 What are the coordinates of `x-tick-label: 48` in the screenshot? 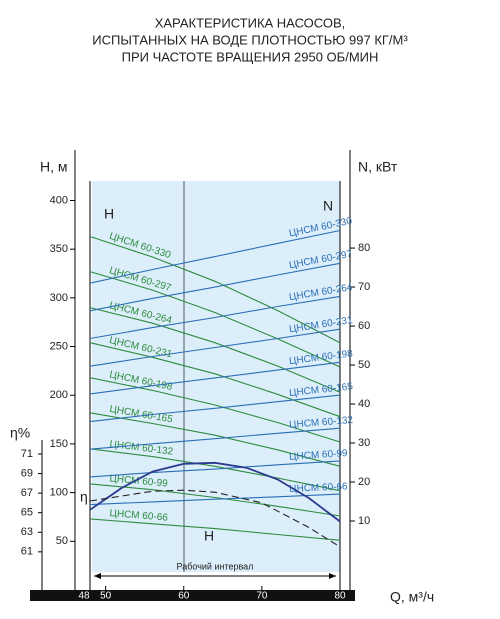 It's located at (84, 596).